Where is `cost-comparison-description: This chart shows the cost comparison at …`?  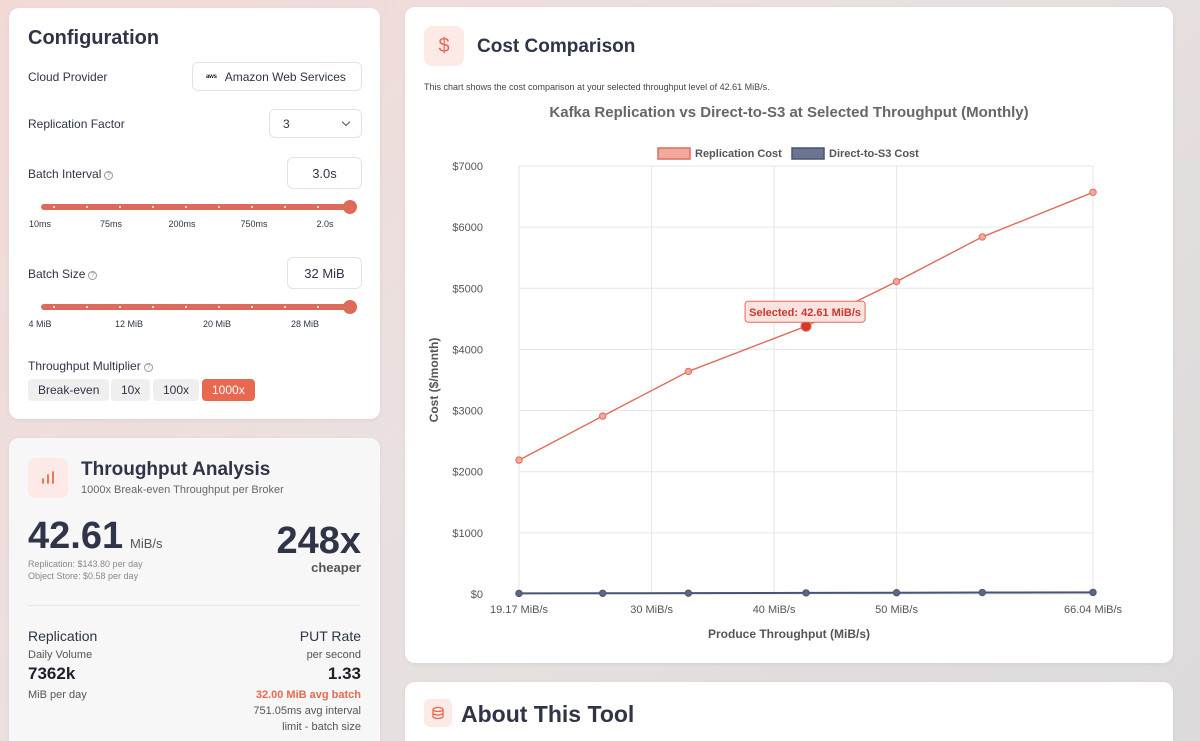 cost-comparison-description: This chart shows the cost comparison at … is located at coordinates (597, 87).